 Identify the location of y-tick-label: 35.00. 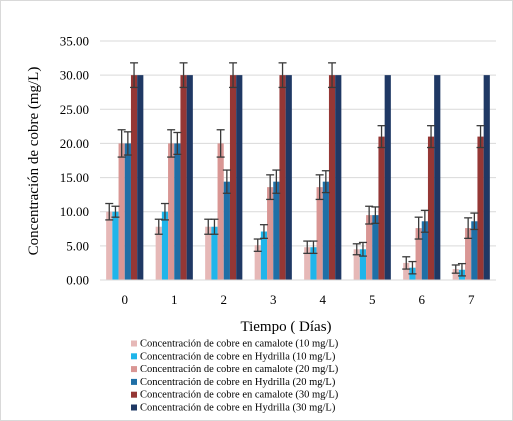
(74, 41).